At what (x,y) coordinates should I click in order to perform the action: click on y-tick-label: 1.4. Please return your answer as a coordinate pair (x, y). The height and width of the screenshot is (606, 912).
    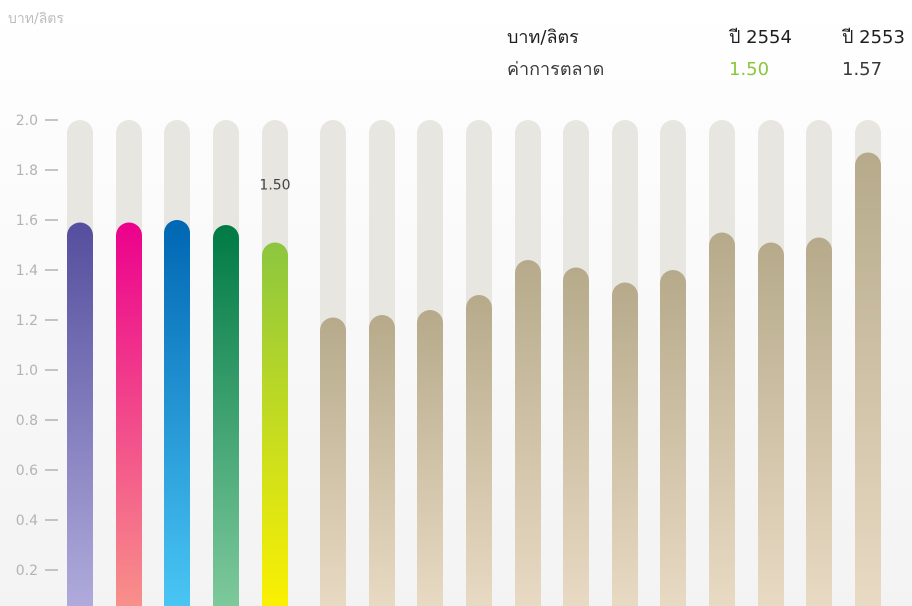
    Looking at the image, I should click on (27, 271).